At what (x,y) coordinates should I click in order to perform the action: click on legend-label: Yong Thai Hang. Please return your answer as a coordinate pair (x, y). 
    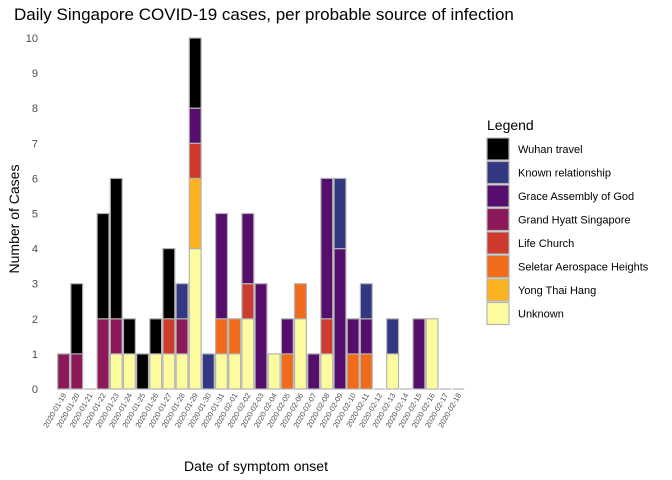
    Looking at the image, I should click on (557, 291).